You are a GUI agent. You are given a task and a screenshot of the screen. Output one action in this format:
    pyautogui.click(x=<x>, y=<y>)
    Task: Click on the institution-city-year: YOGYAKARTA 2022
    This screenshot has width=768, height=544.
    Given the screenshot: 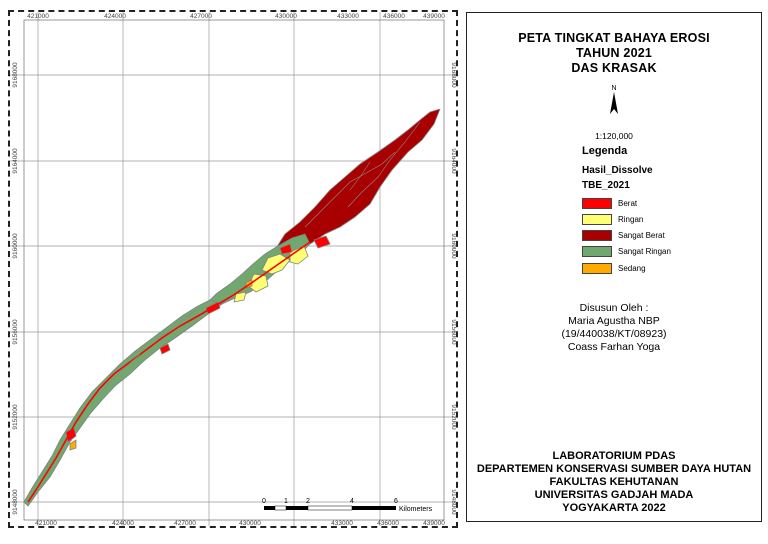 What is the action you would take?
    pyautogui.click(x=614, y=508)
    